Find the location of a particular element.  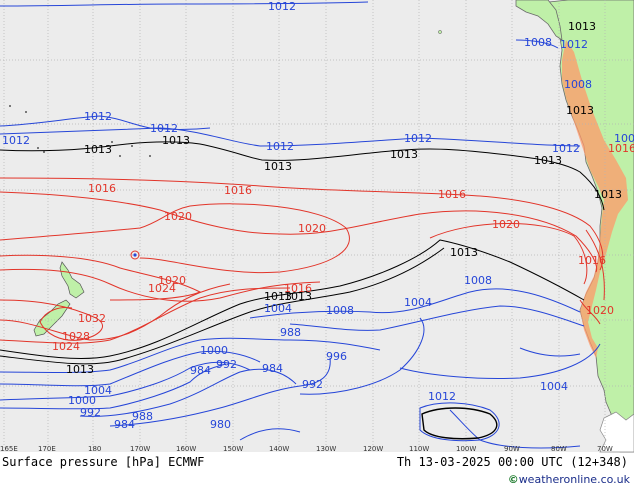

longitude-tick: 110W is located at coordinates (419, 449).